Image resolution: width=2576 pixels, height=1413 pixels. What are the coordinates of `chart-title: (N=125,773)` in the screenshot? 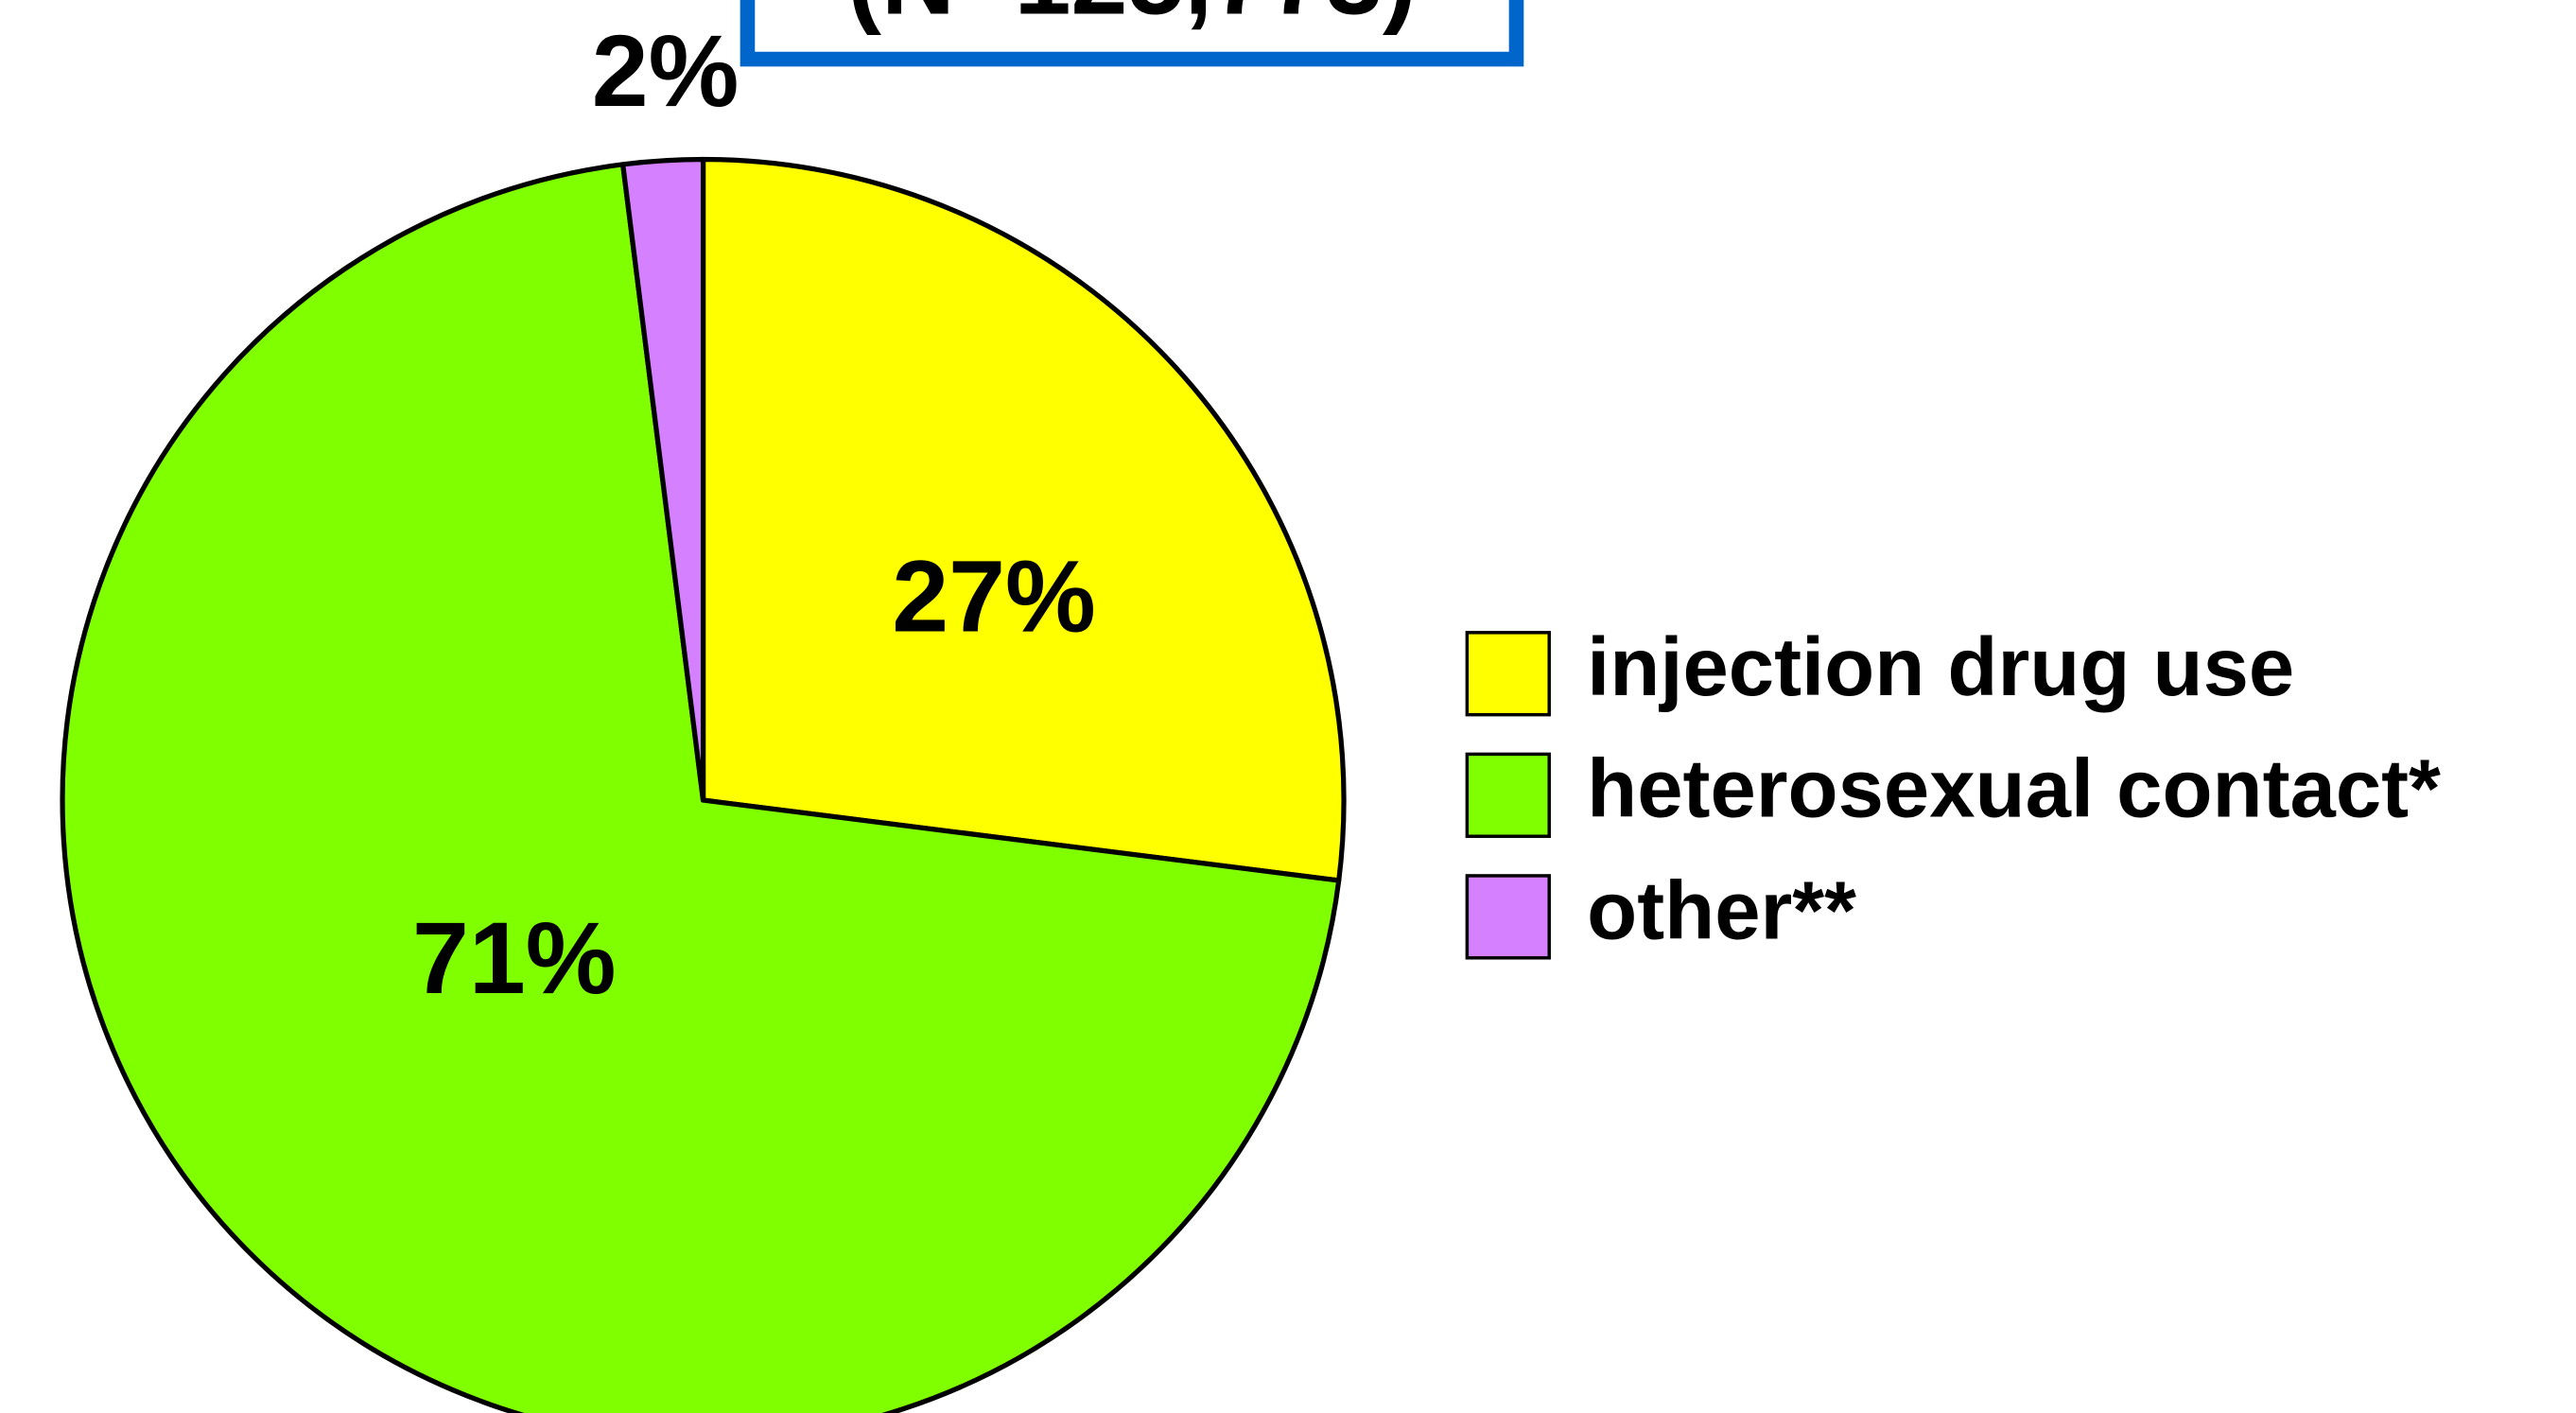 It's located at (1132, 18).